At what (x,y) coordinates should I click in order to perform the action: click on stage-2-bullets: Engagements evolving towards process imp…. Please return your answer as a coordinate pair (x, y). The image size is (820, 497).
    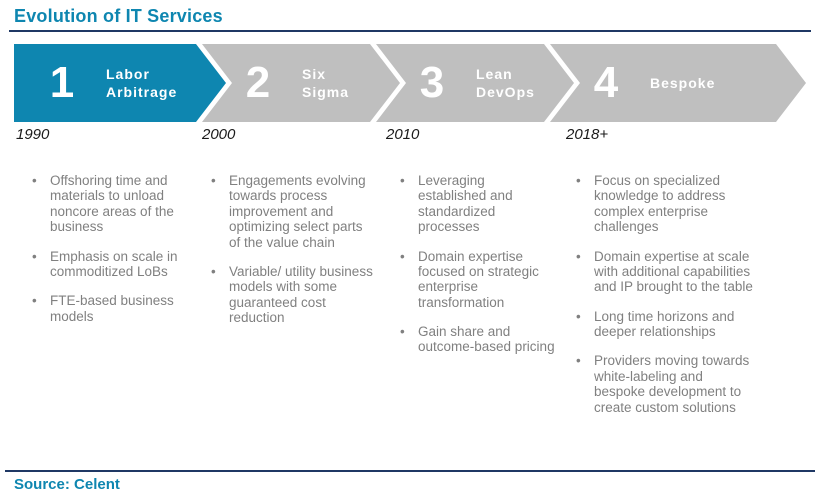
    Looking at the image, I should click on (290, 256).